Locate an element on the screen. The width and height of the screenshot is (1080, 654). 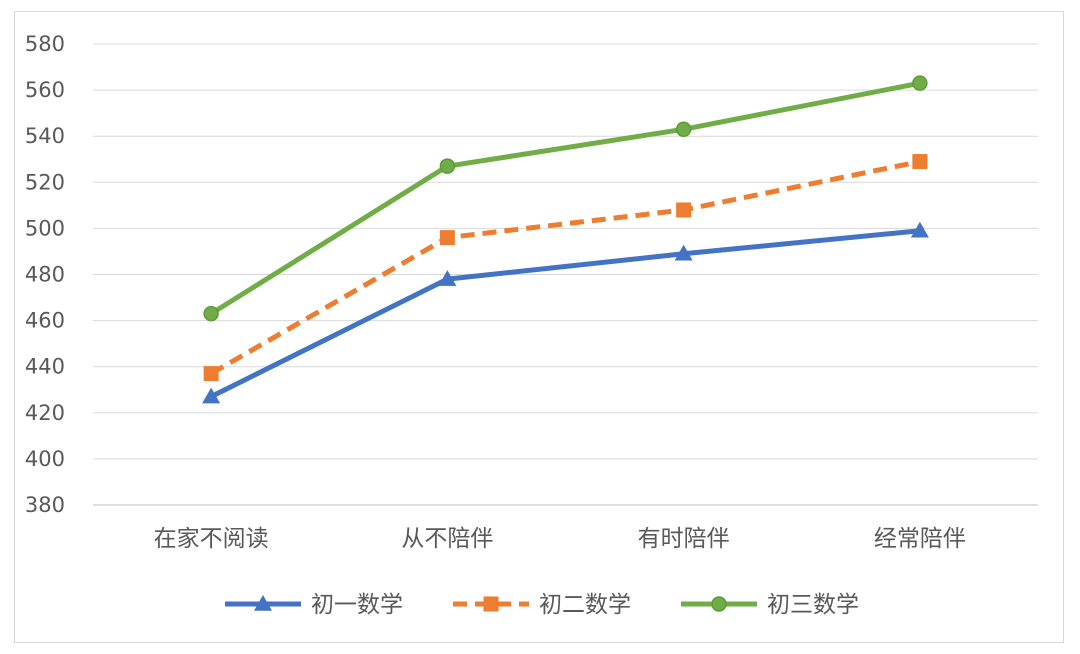
legend-label: 初一数学 is located at coordinates (357, 605).